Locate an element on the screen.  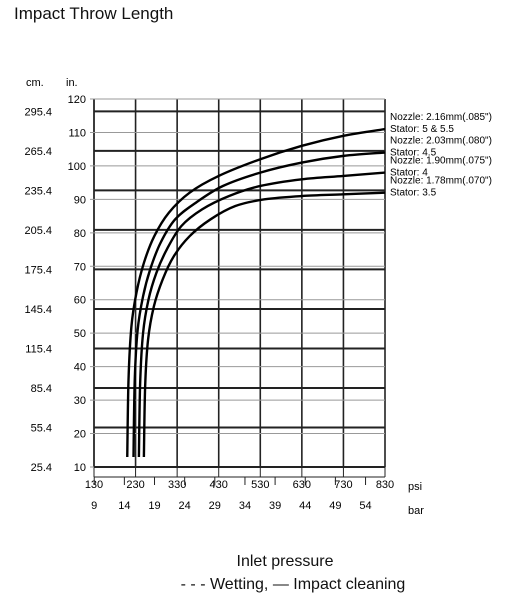
in-tick-label: 40 is located at coordinates (80, 368).